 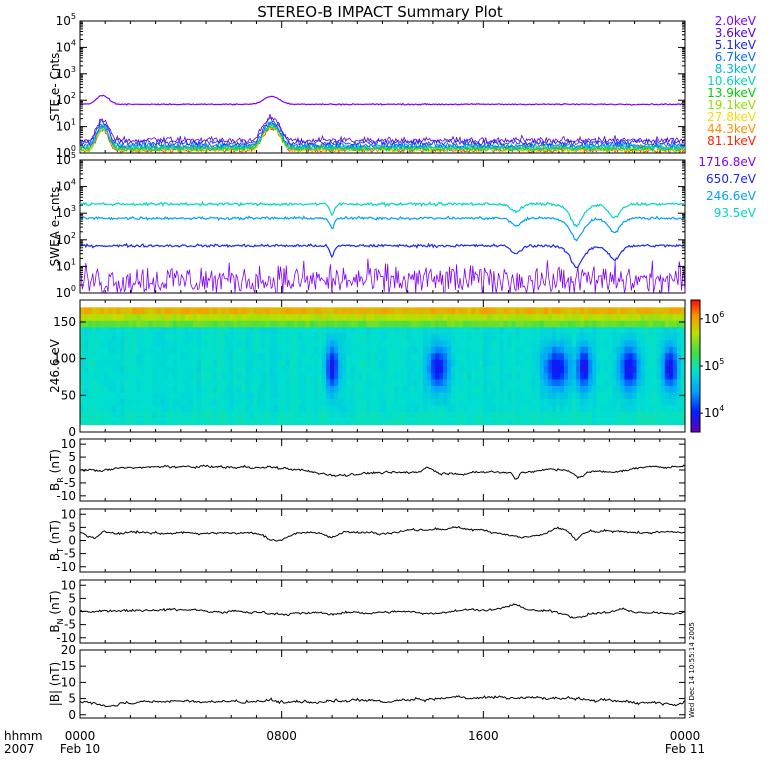 What do you see at coordinates (695, 308) in the screenshot?
I see `colorbar-segment` at bounding box center [695, 308].